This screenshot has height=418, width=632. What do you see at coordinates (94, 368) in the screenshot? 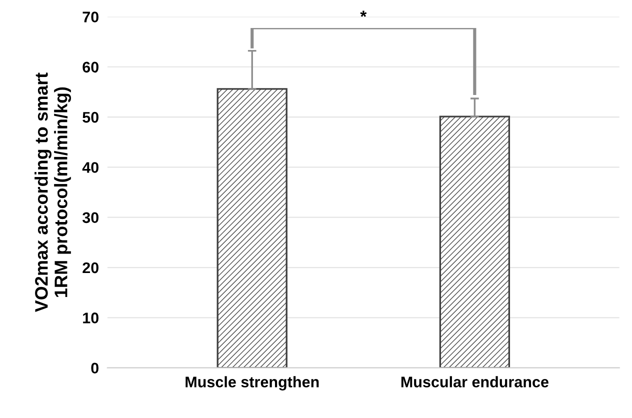
I see `y-tick-label: 0` at bounding box center [94, 368].